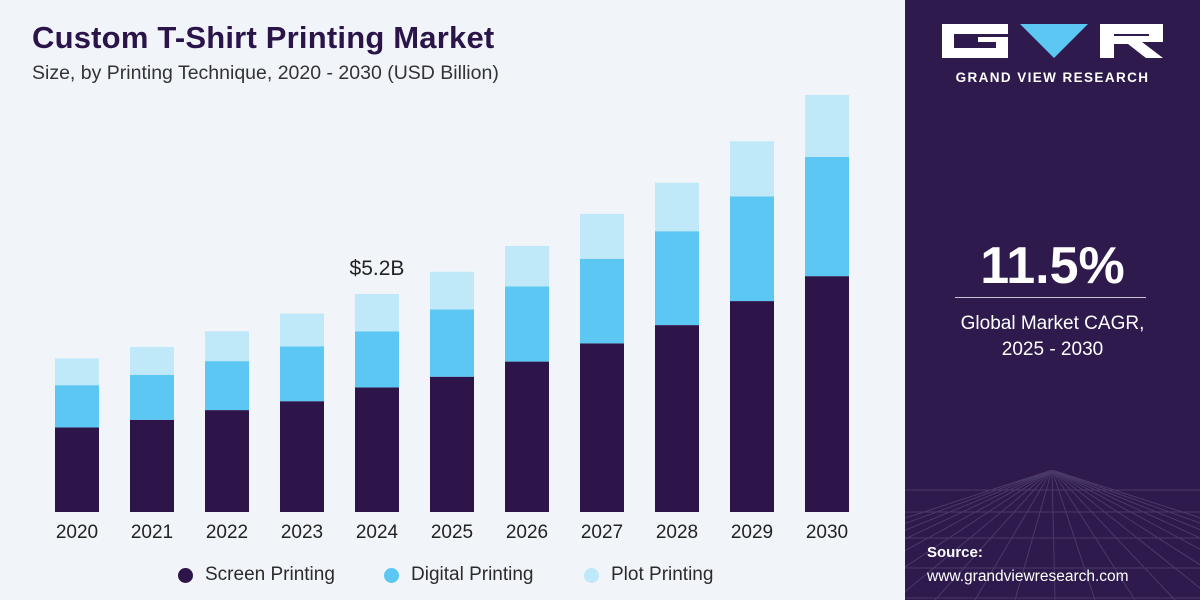 This screenshot has width=1200, height=600. I want to click on bar-2021-plot-printing, so click(152, 360).